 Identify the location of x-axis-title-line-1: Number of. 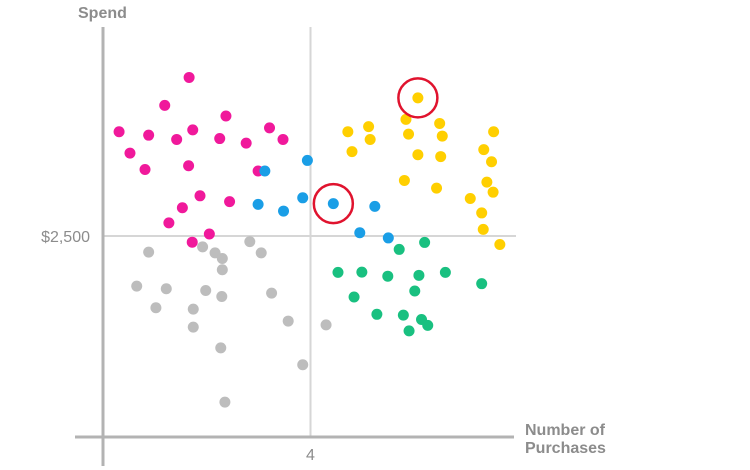
(565, 430).